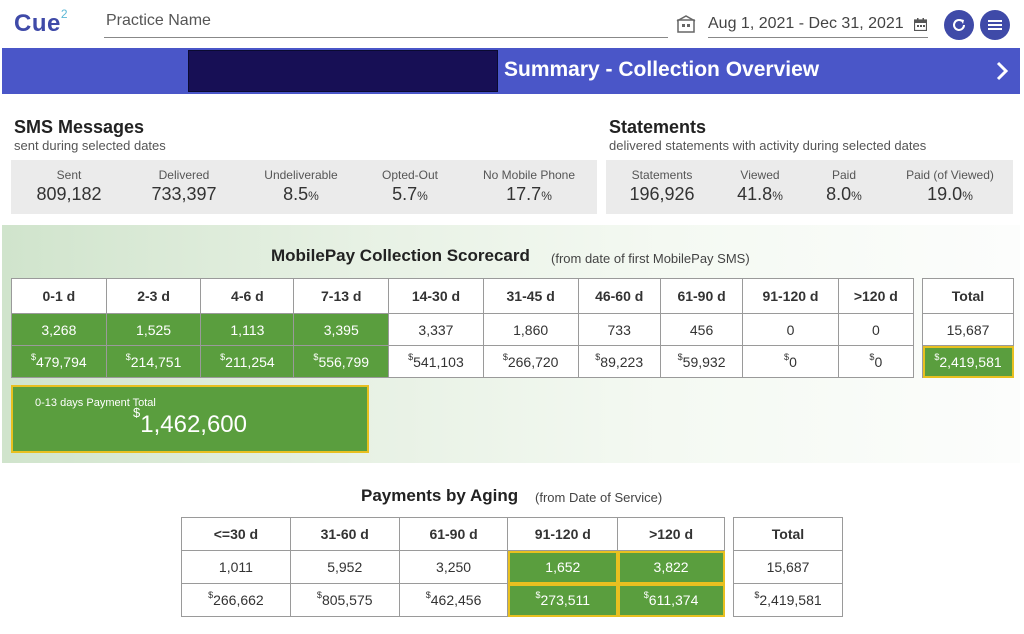 This screenshot has height=634, width=1024. What do you see at coordinates (344, 534) in the screenshot?
I see `ag-header-cell: 31-60 d` at bounding box center [344, 534].